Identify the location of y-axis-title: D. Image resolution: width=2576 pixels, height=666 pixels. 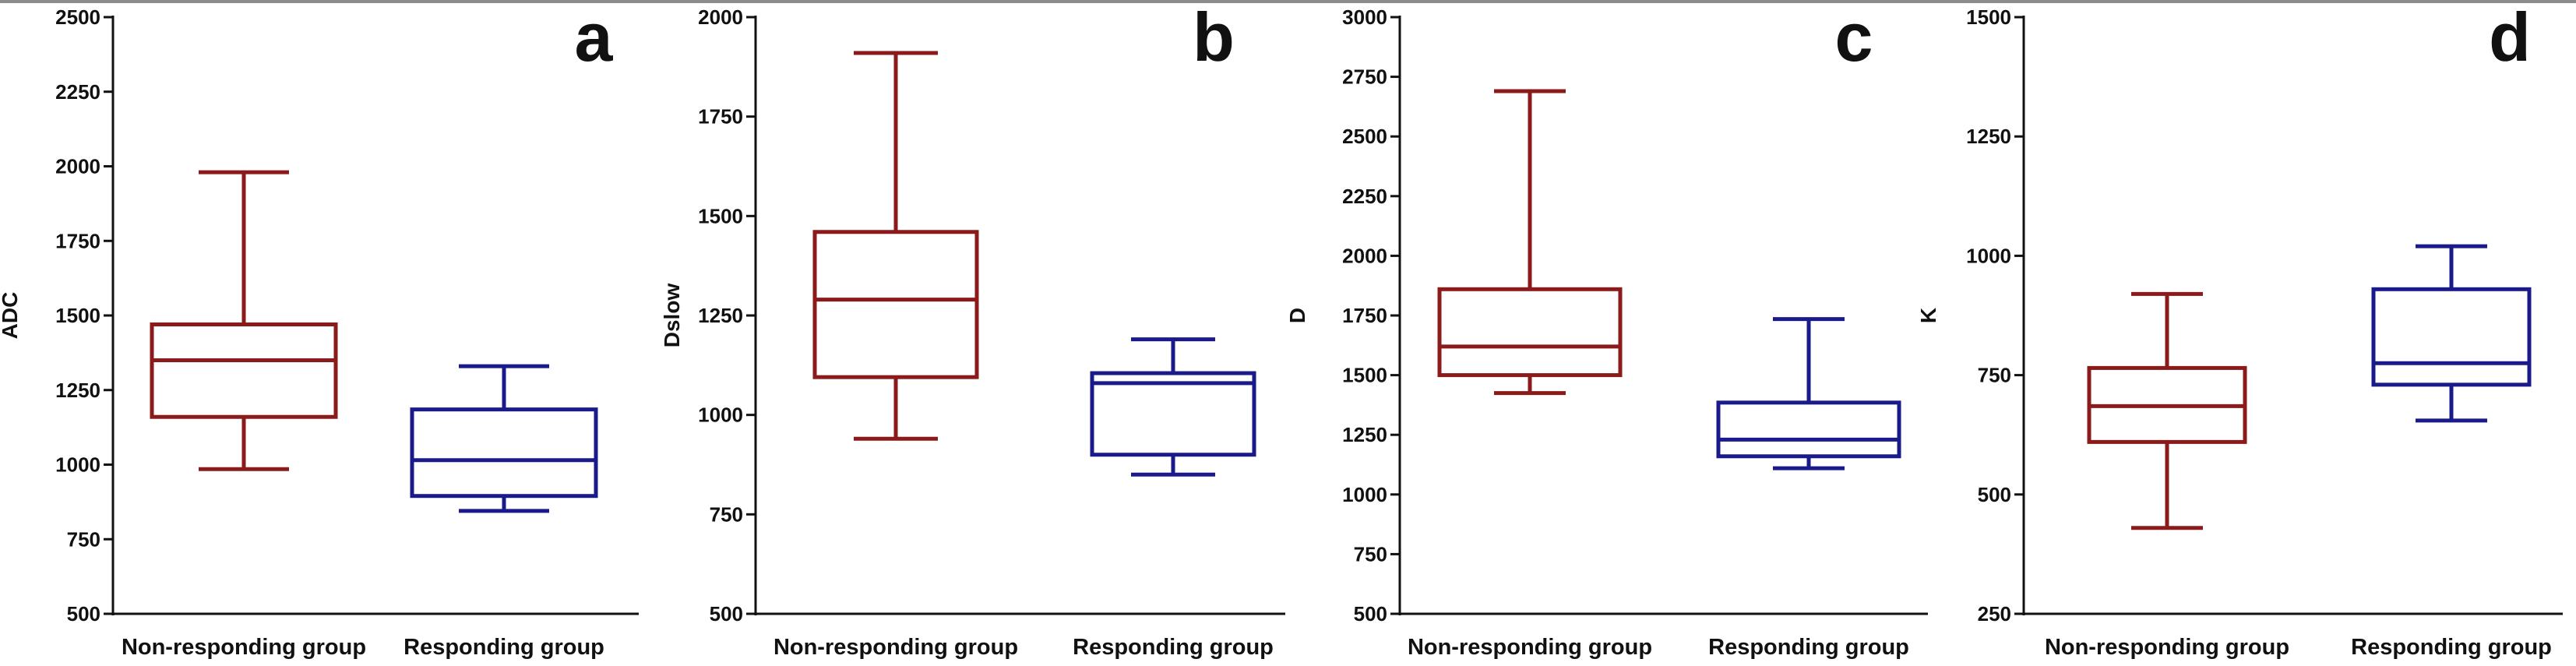
(1297, 315).